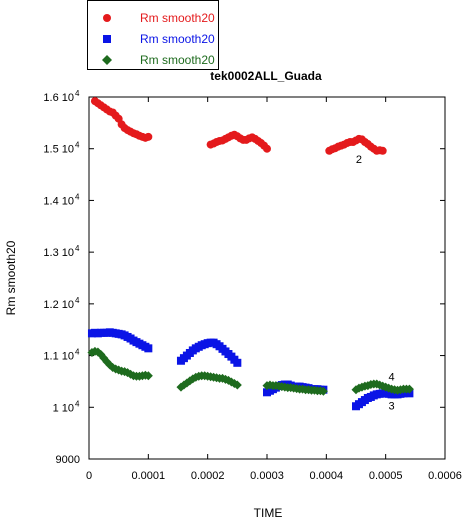  Describe the element at coordinates (177, 60) in the screenshot. I see `legend-label-green: Rm smooth20` at that location.